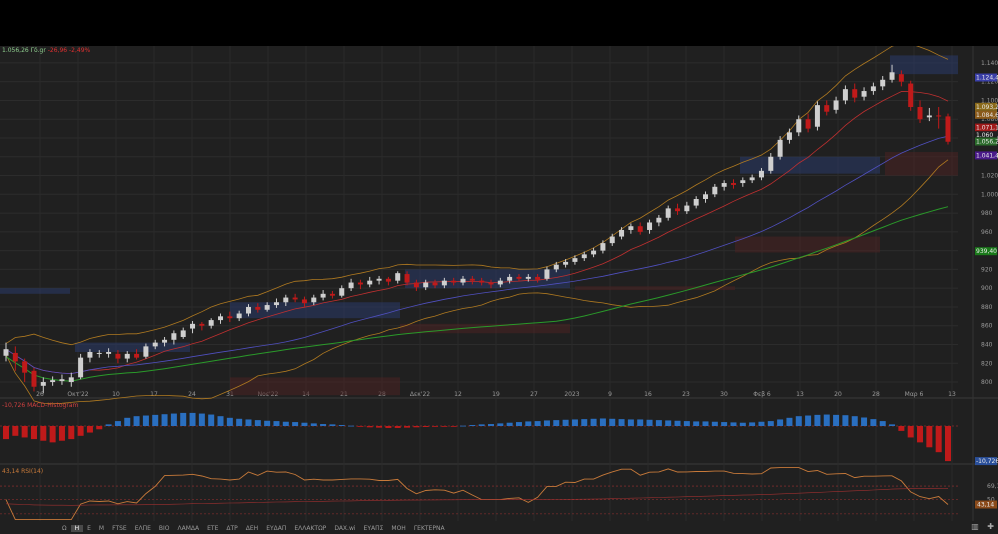 The image size is (998, 534). Describe the element at coordinates (89, 528) in the screenshot. I see `tab-item: E` at that location.